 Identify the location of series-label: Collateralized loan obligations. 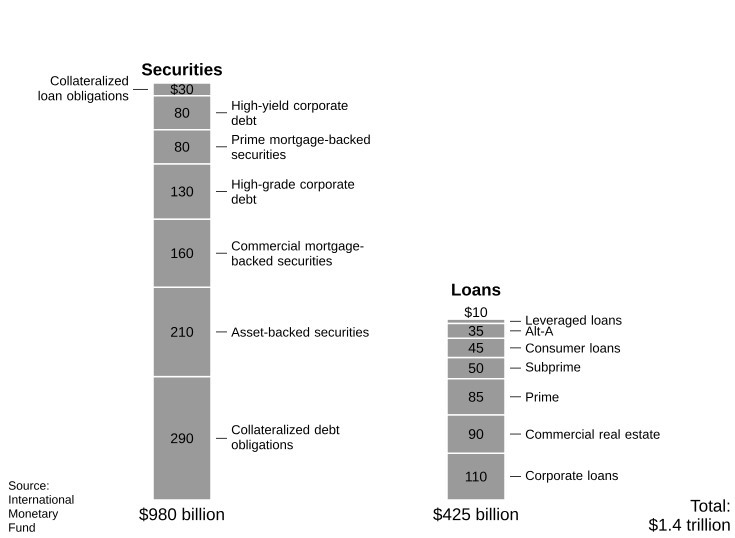
(83, 89).